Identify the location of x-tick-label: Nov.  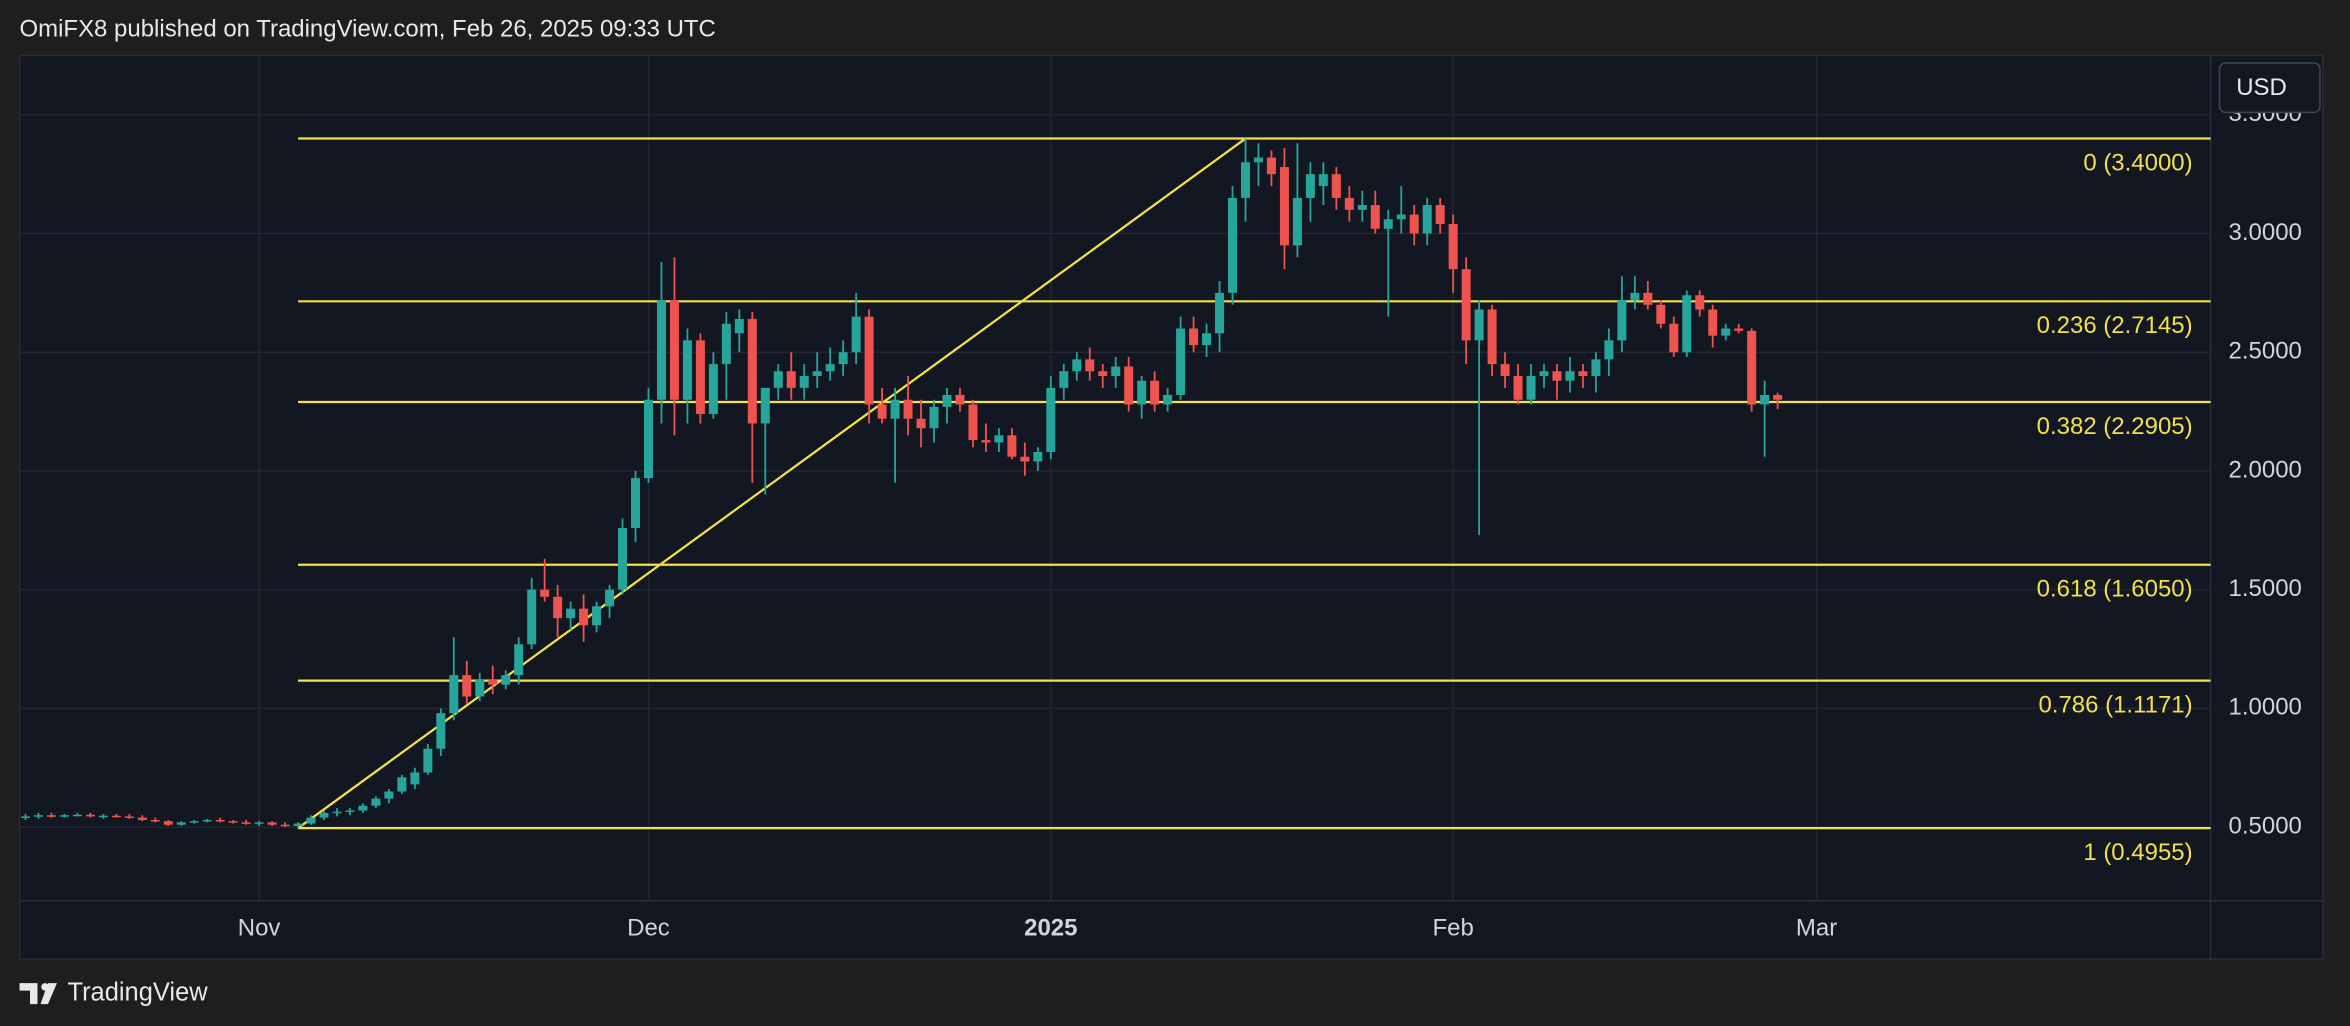
(259, 928).